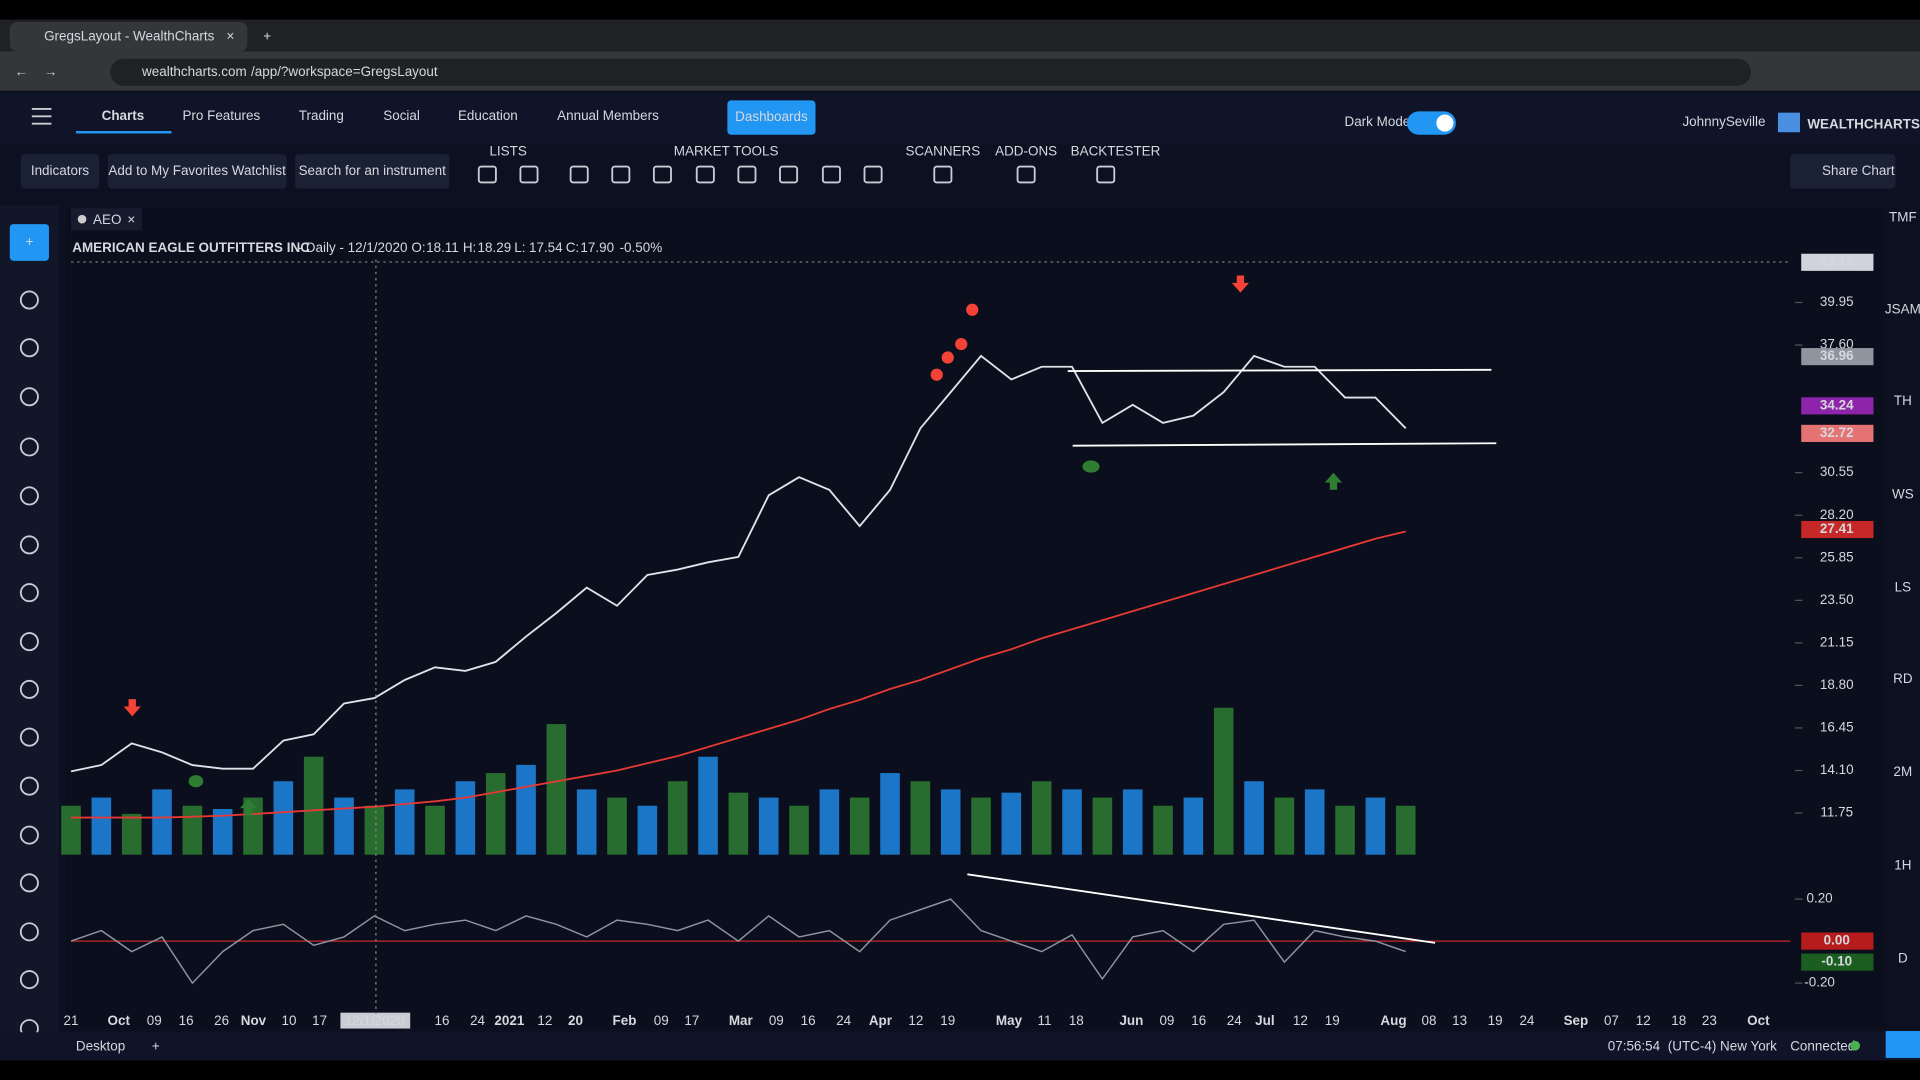 Image resolution: width=1920 pixels, height=1080 pixels. What do you see at coordinates (1837, 344) in the screenshot?
I see `y-tick-label: 37.60` at bounding box center [1837, 344].